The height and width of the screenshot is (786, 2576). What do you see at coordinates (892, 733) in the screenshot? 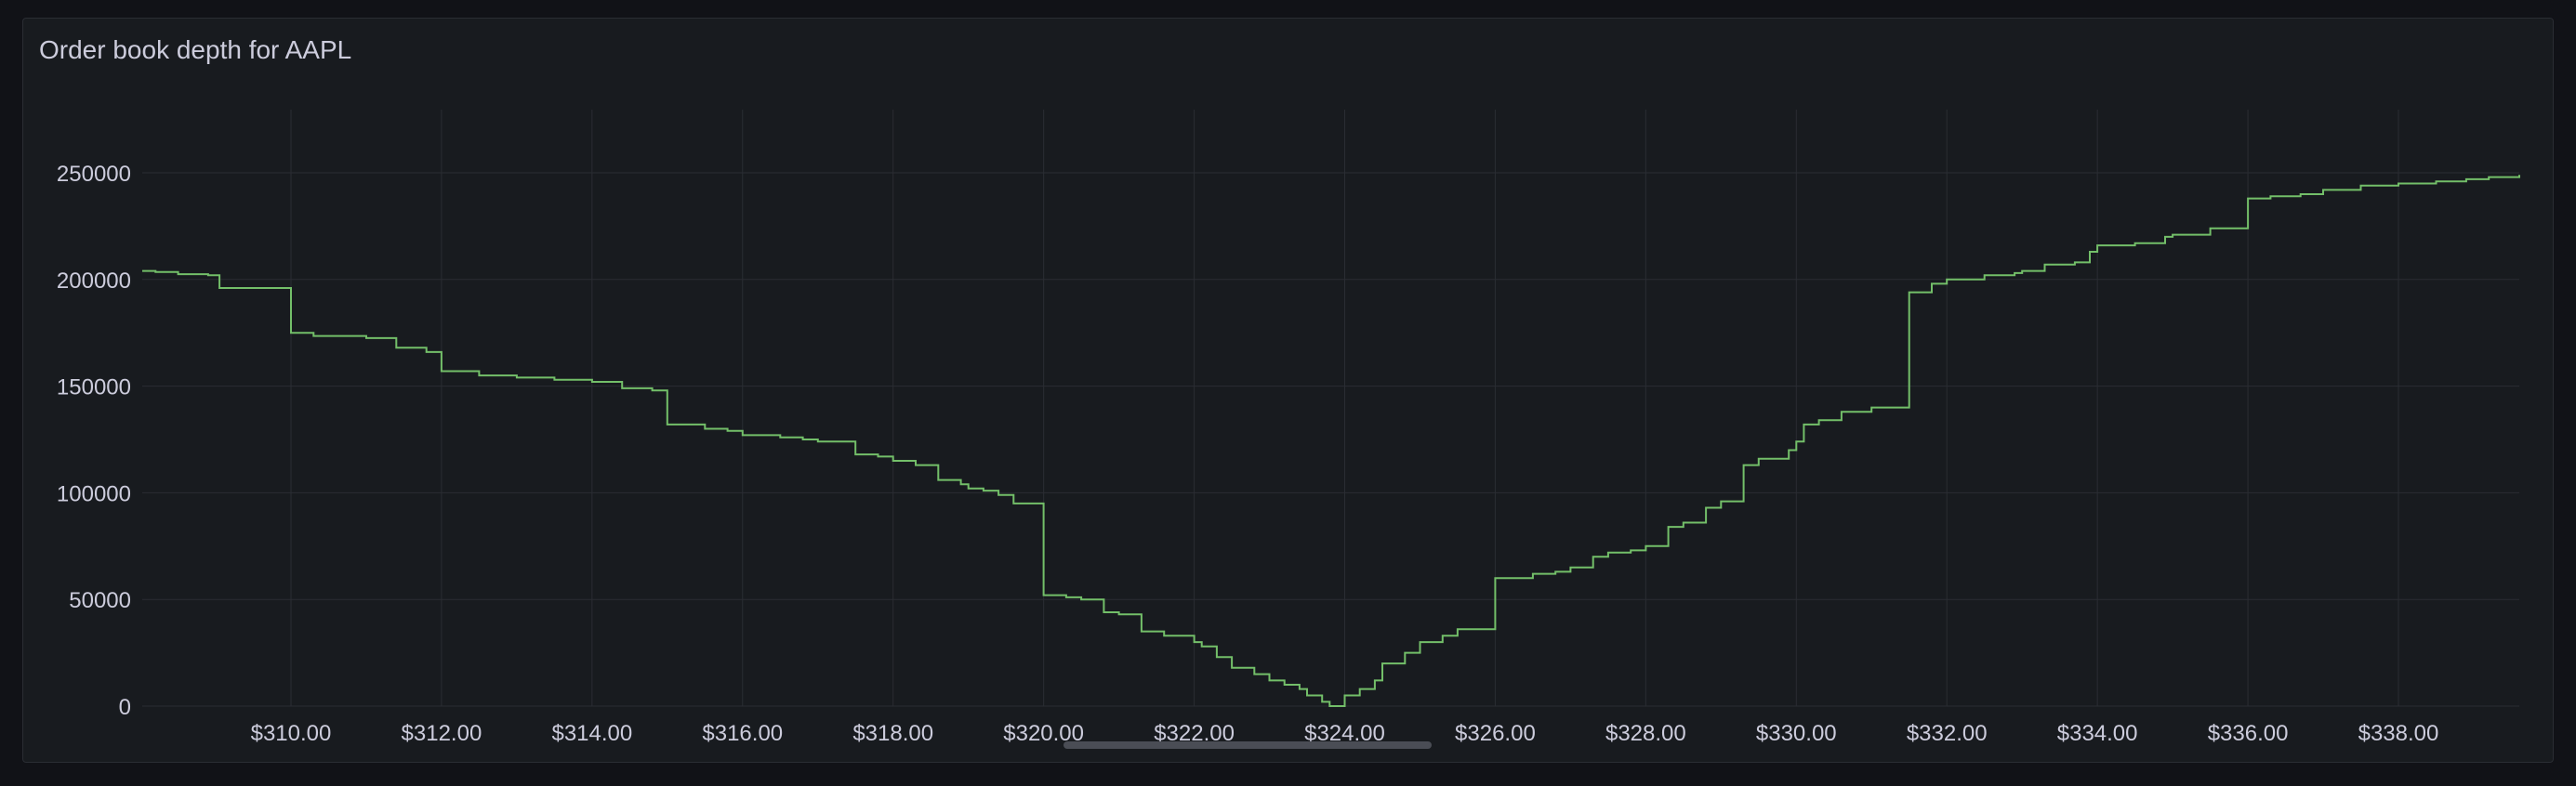
I see `x-tick-label: $318.00` at bounding box center [892, 733].